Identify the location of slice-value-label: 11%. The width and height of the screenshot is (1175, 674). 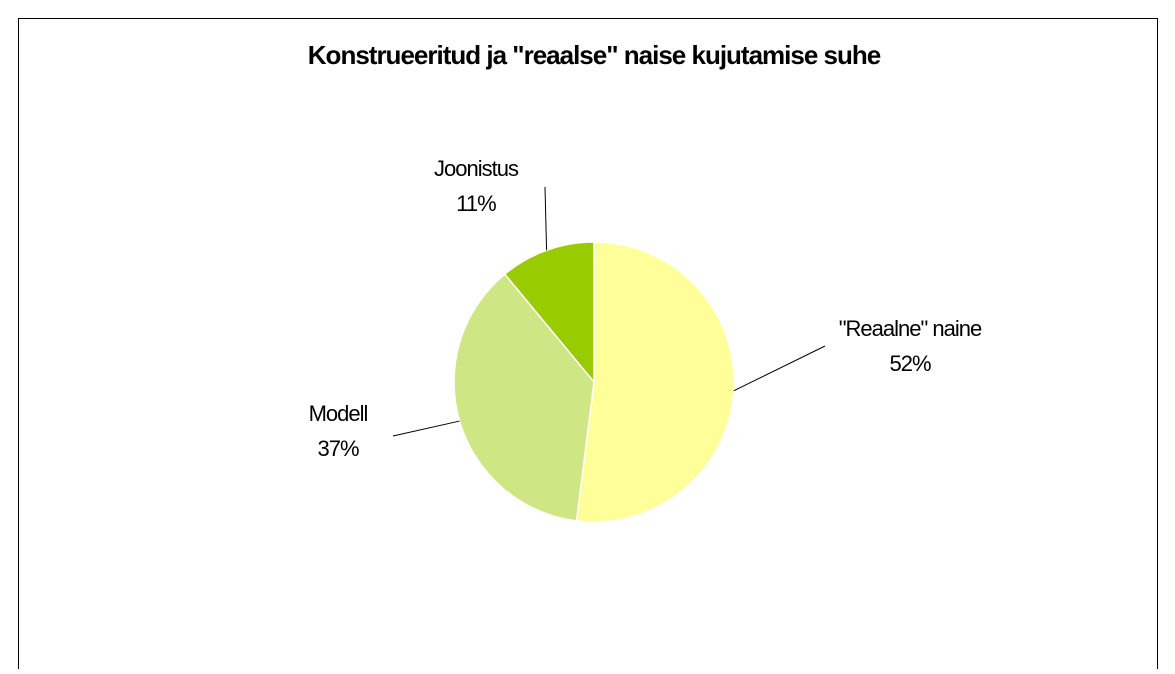
(476, 203).